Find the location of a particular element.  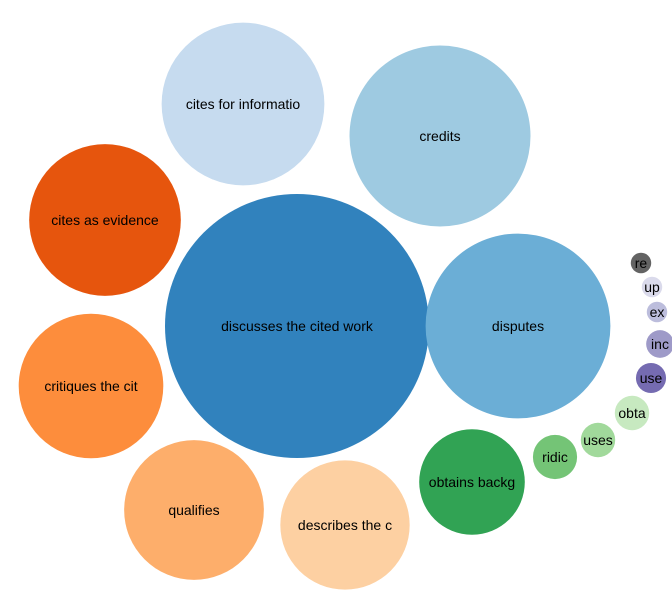

bubble: cites for informatio is located at coordinates (243, 104).